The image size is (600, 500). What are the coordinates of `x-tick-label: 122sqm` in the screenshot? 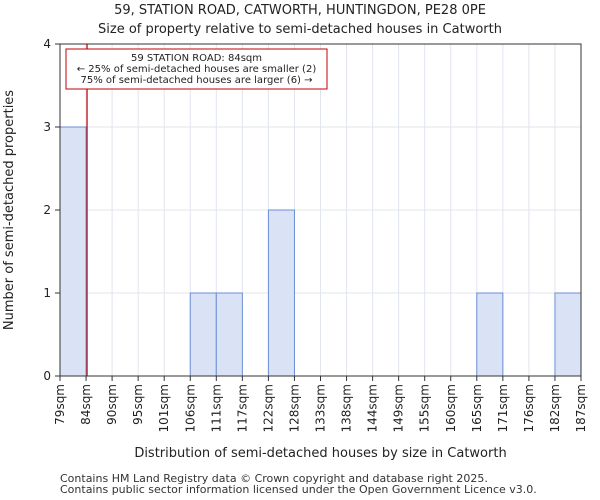 It's located at (268, 408).